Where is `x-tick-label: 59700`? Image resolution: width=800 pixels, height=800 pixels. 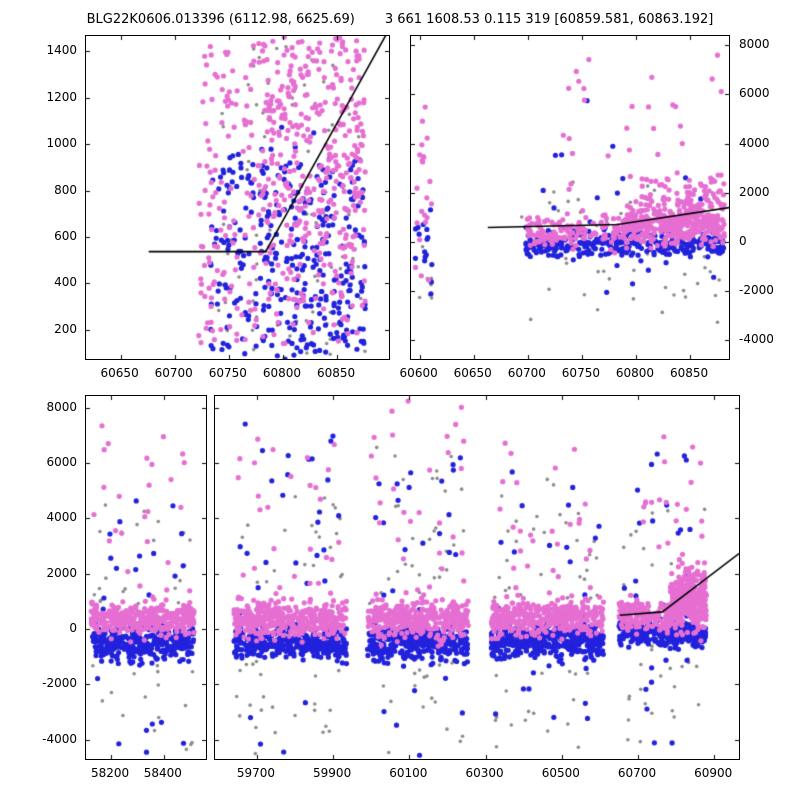
x-tick-label: 59700 is located at coordinates (255, 773).